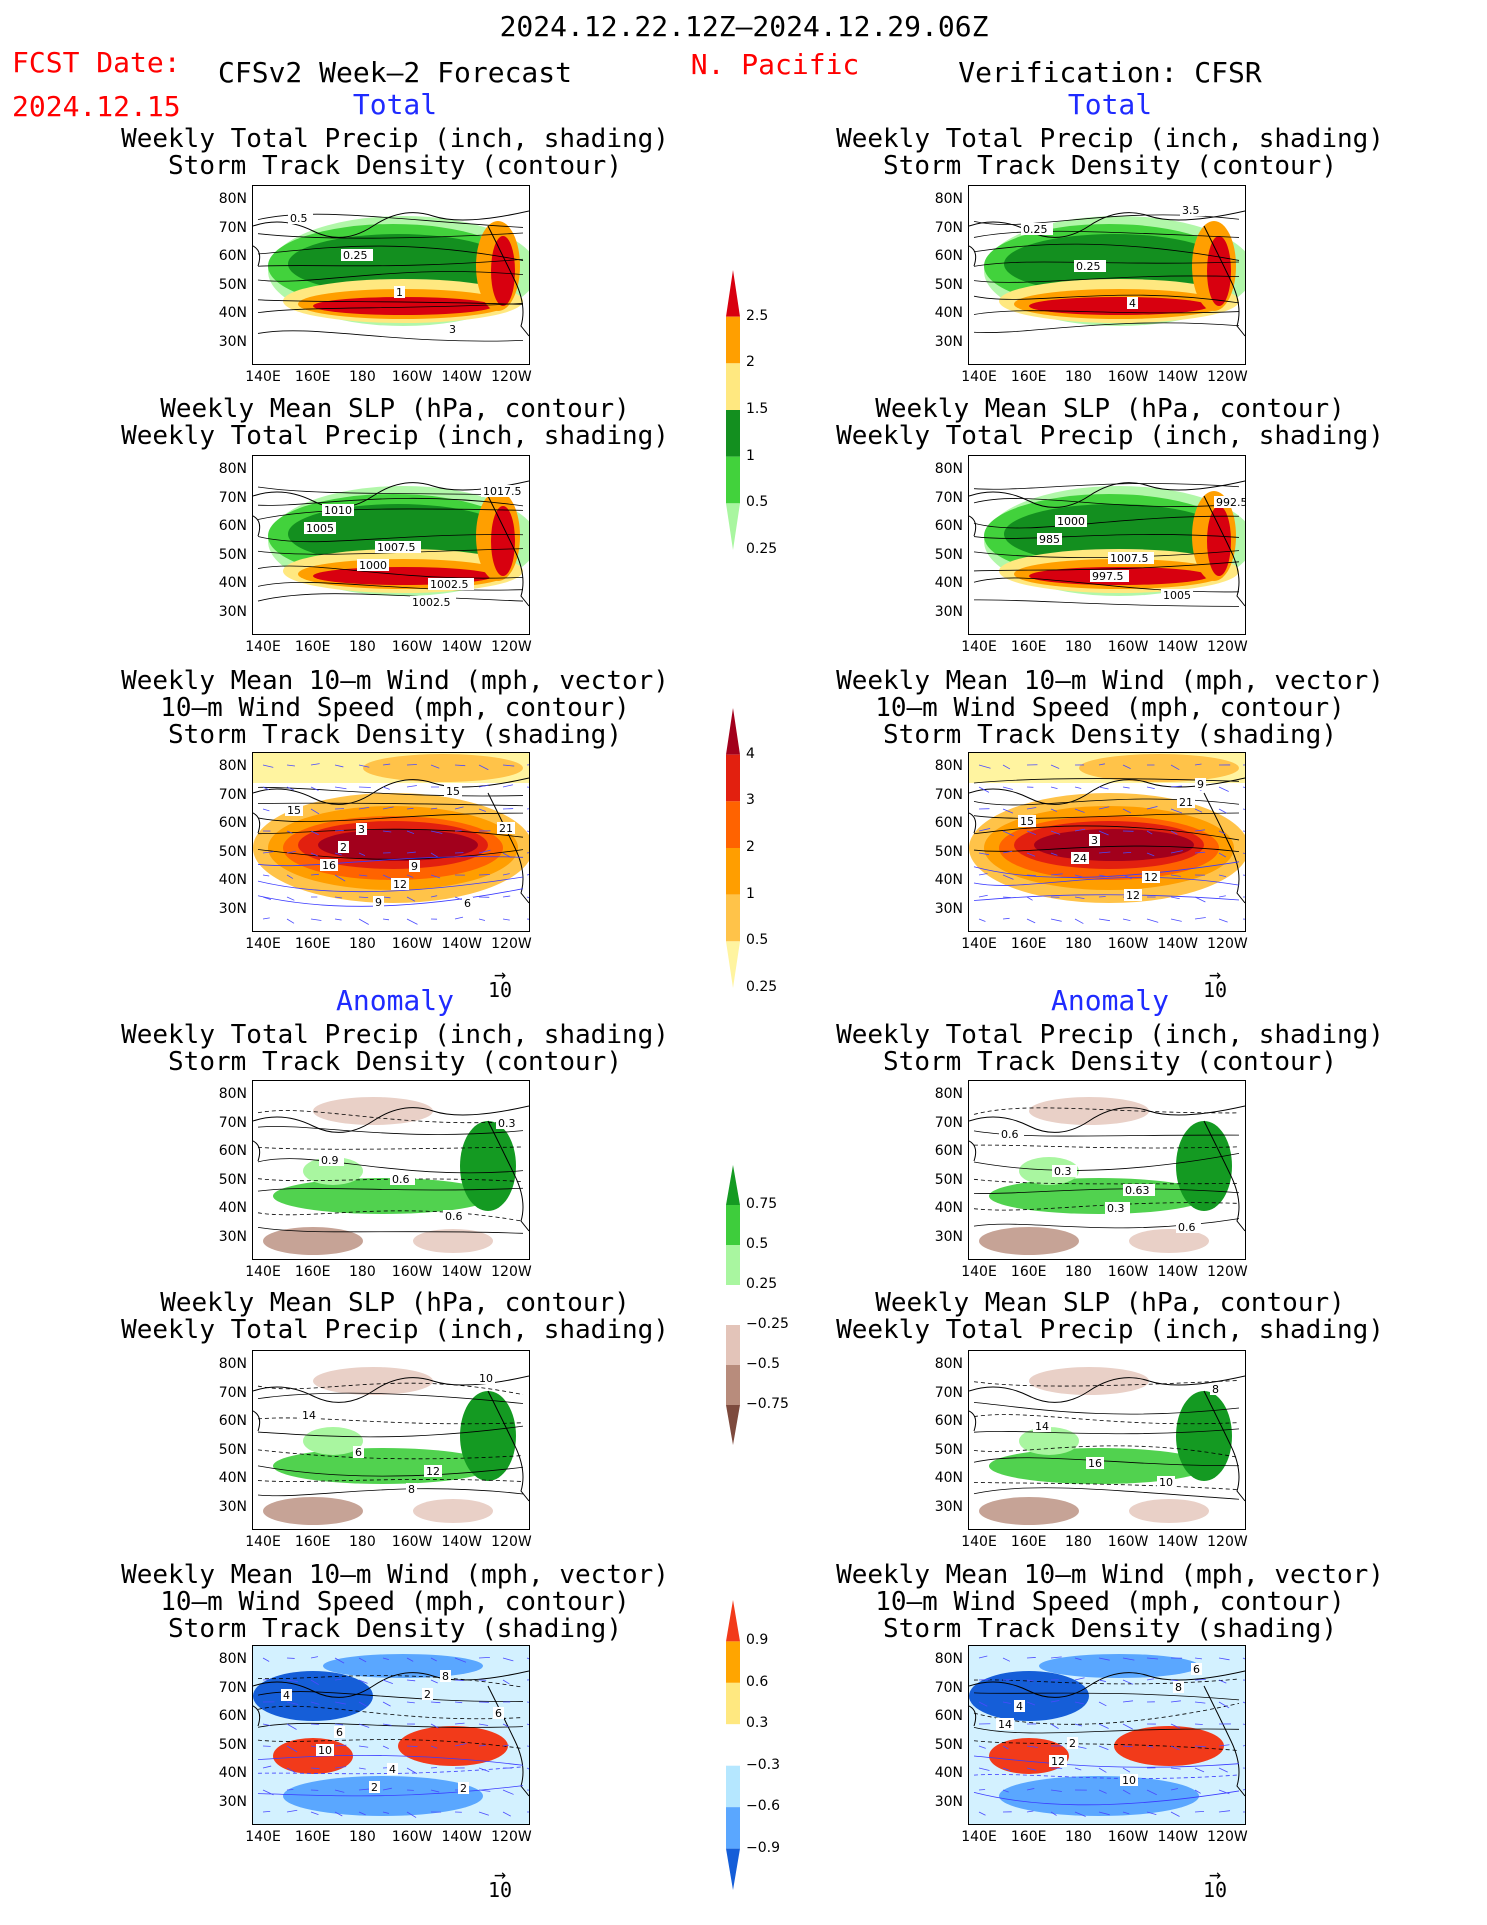  I want to click on svg-text: 997.5, so click(1108, 576).